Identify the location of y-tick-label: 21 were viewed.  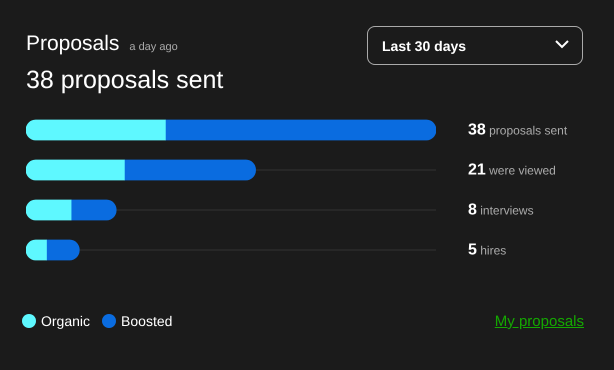
(512, 169).